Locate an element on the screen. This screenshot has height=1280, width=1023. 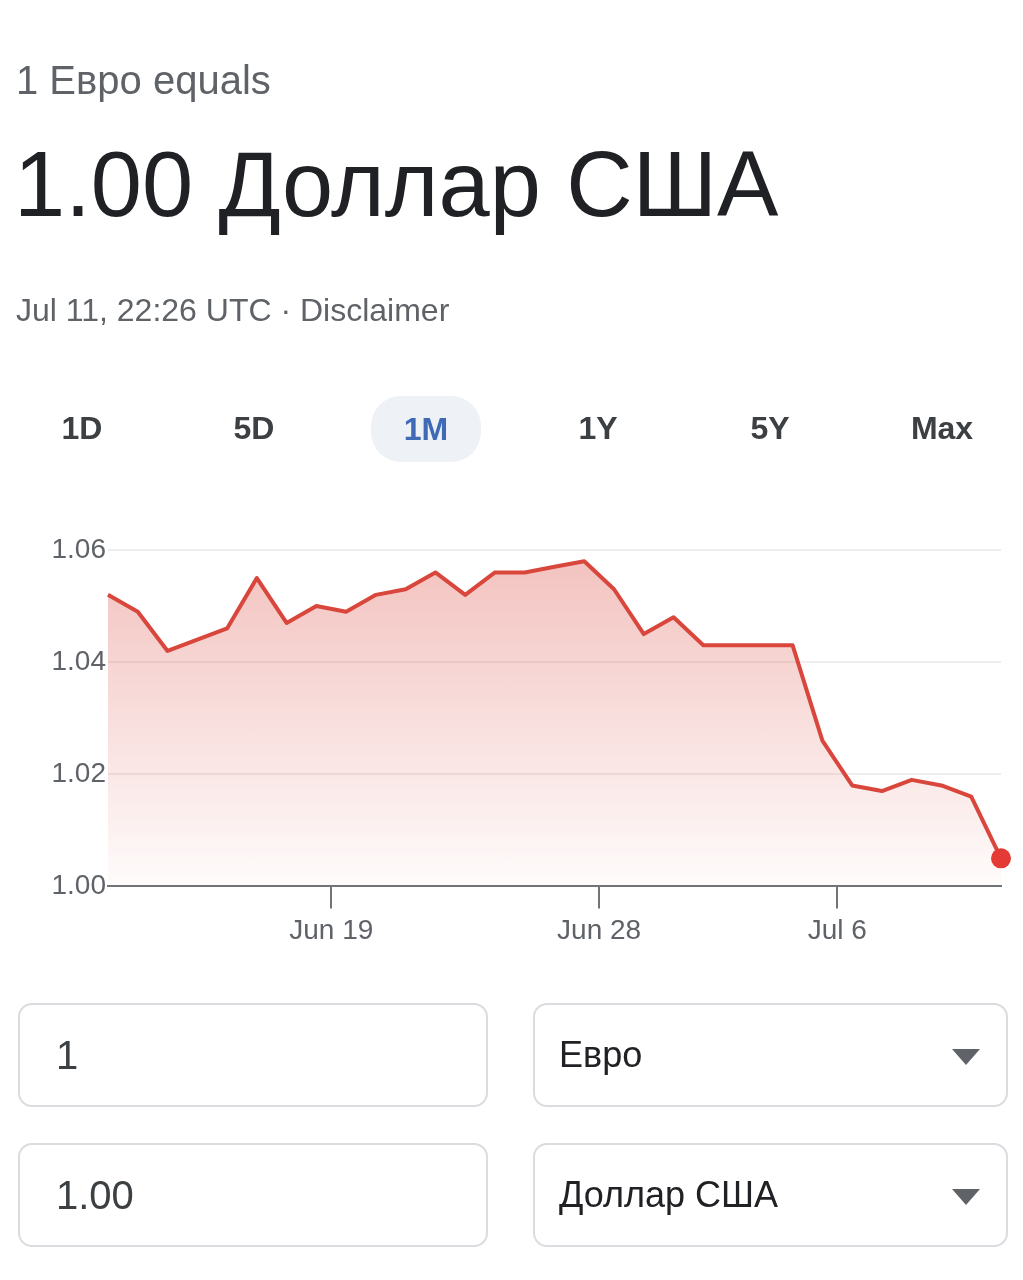
x-tick-label: Jun 19 is located at coordinates (331, 929).